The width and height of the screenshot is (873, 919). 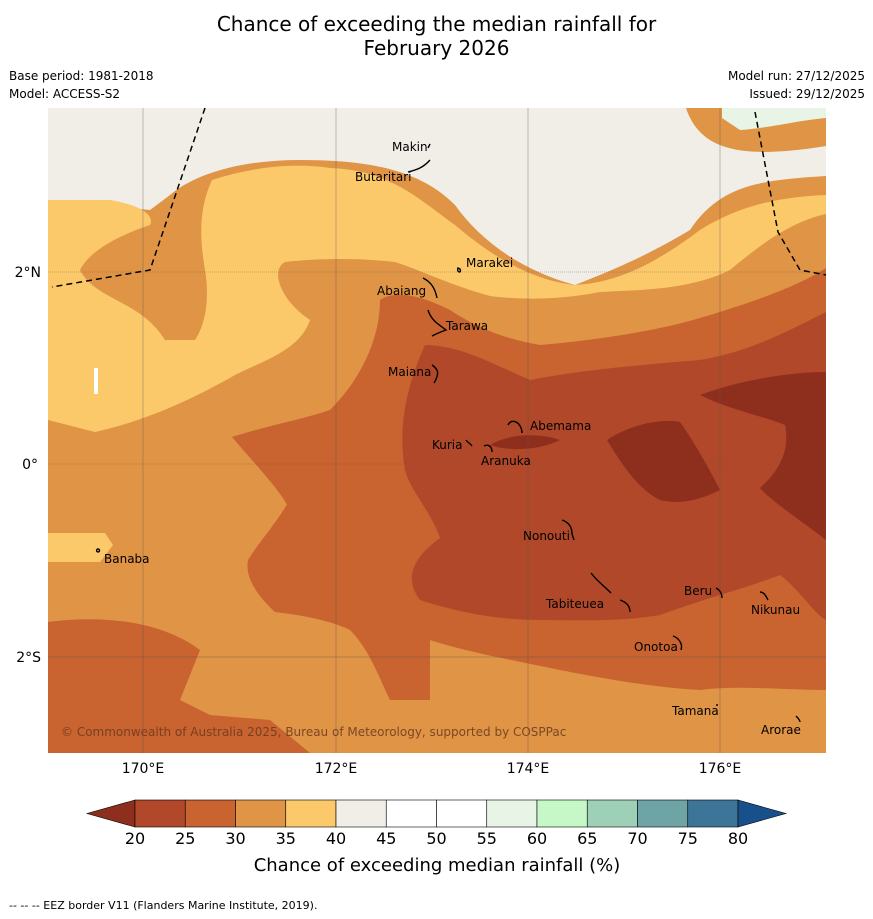 I want to click on lon-label-172e: 172°E, so click(x=336, y=769).